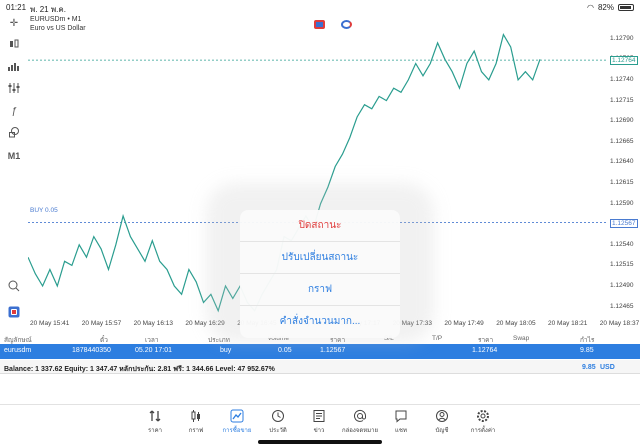 The width and height of the screenshot is (640, 447). What do you see at coordinates (516, 323) in the screenshot?
I see `time-tick-label: 20 May 18:05` at bounding box center [516, 323].